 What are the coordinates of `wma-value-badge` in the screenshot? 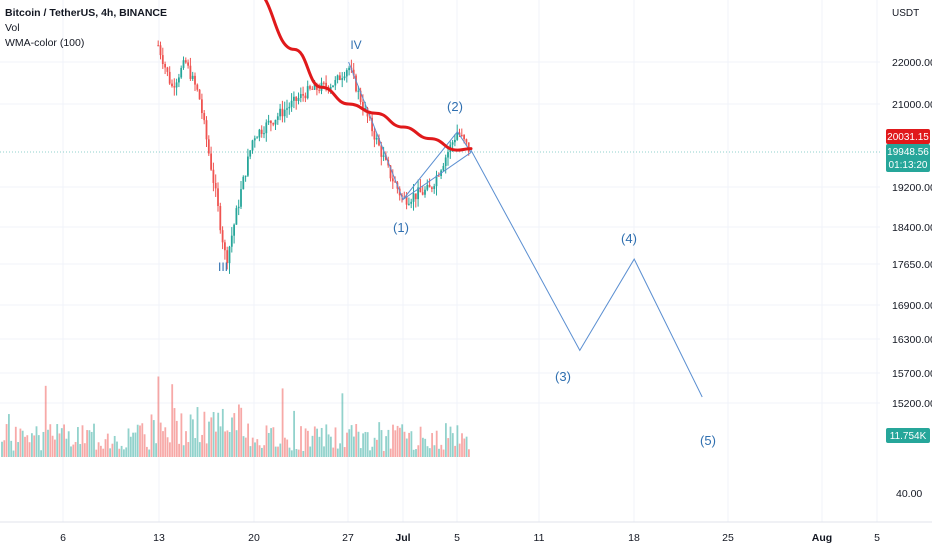 It's located at (908, 136).